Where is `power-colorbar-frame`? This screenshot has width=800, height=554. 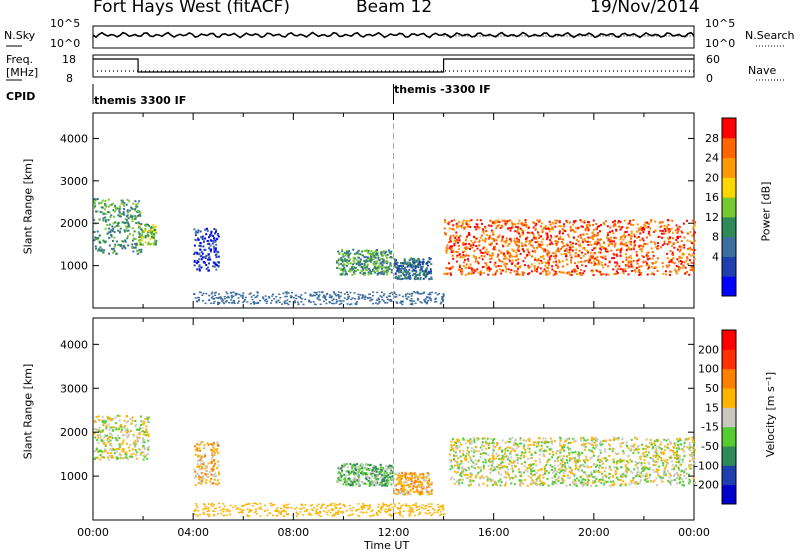
power-colorbar-frame is located at coordinates (729, 207).